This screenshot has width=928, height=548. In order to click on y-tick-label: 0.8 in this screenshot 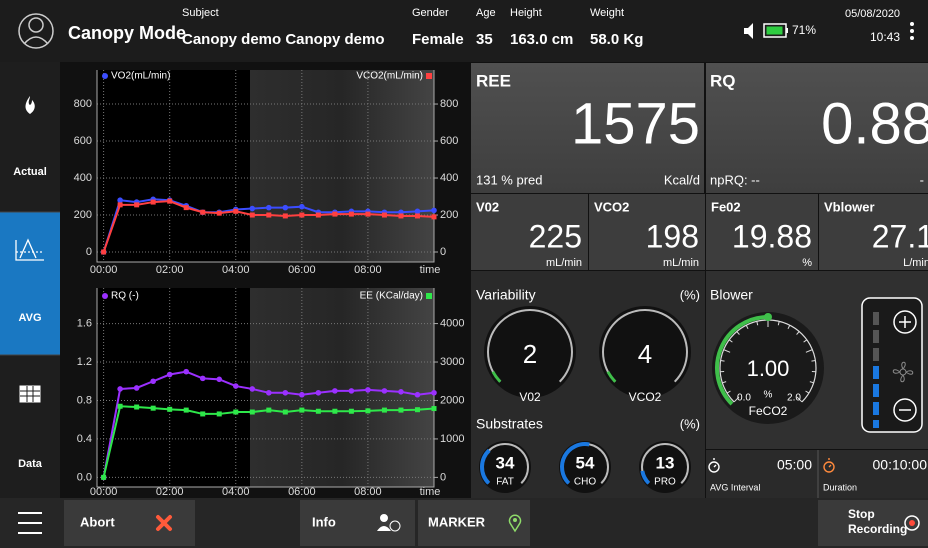, I will do `click(84, 400)`.